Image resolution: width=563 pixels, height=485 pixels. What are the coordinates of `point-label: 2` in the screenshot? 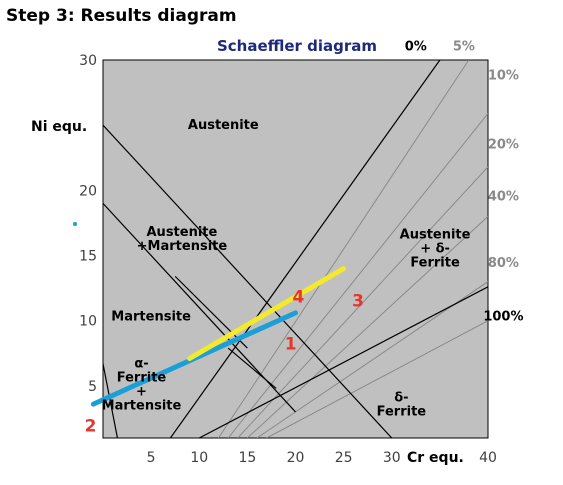 It's located at (91, 426).